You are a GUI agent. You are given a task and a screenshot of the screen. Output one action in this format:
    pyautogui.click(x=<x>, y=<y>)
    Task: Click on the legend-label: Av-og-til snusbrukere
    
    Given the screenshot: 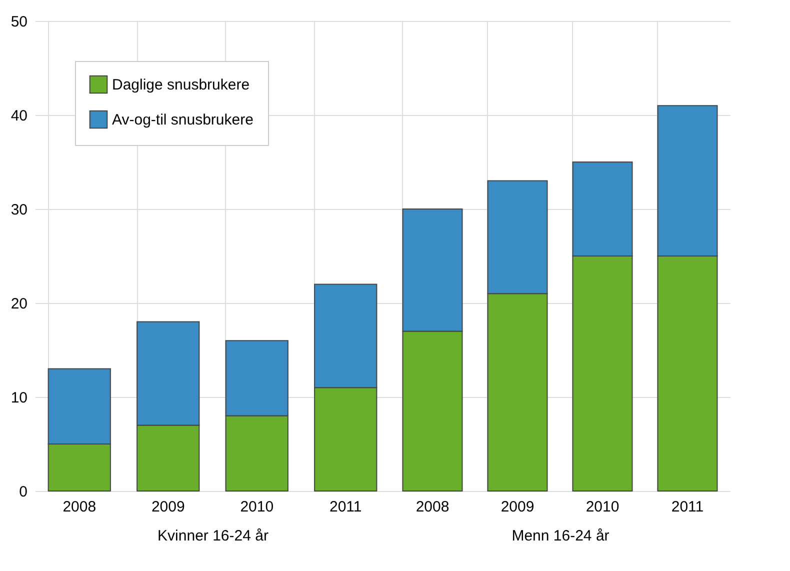 What is the action you would take?
    pyautogui.click(x=183, y=120)
    